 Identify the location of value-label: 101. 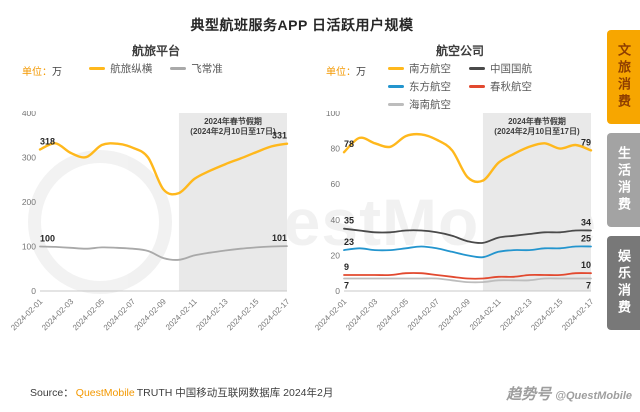
(279, 238).